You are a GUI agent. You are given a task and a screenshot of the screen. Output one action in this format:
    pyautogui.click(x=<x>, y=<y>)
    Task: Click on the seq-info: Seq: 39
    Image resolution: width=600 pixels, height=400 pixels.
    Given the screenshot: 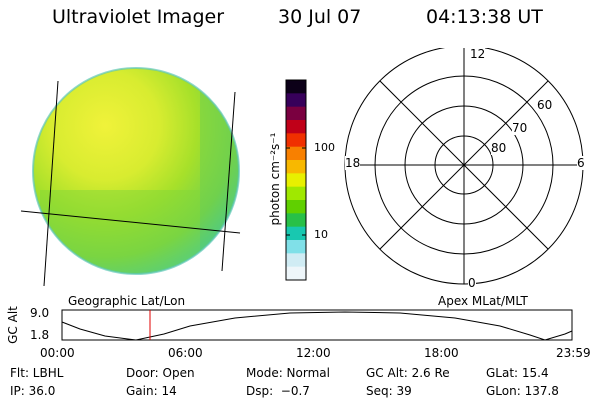 What is the action you would take?
    pyautogui.click(x=389, y=391)
    